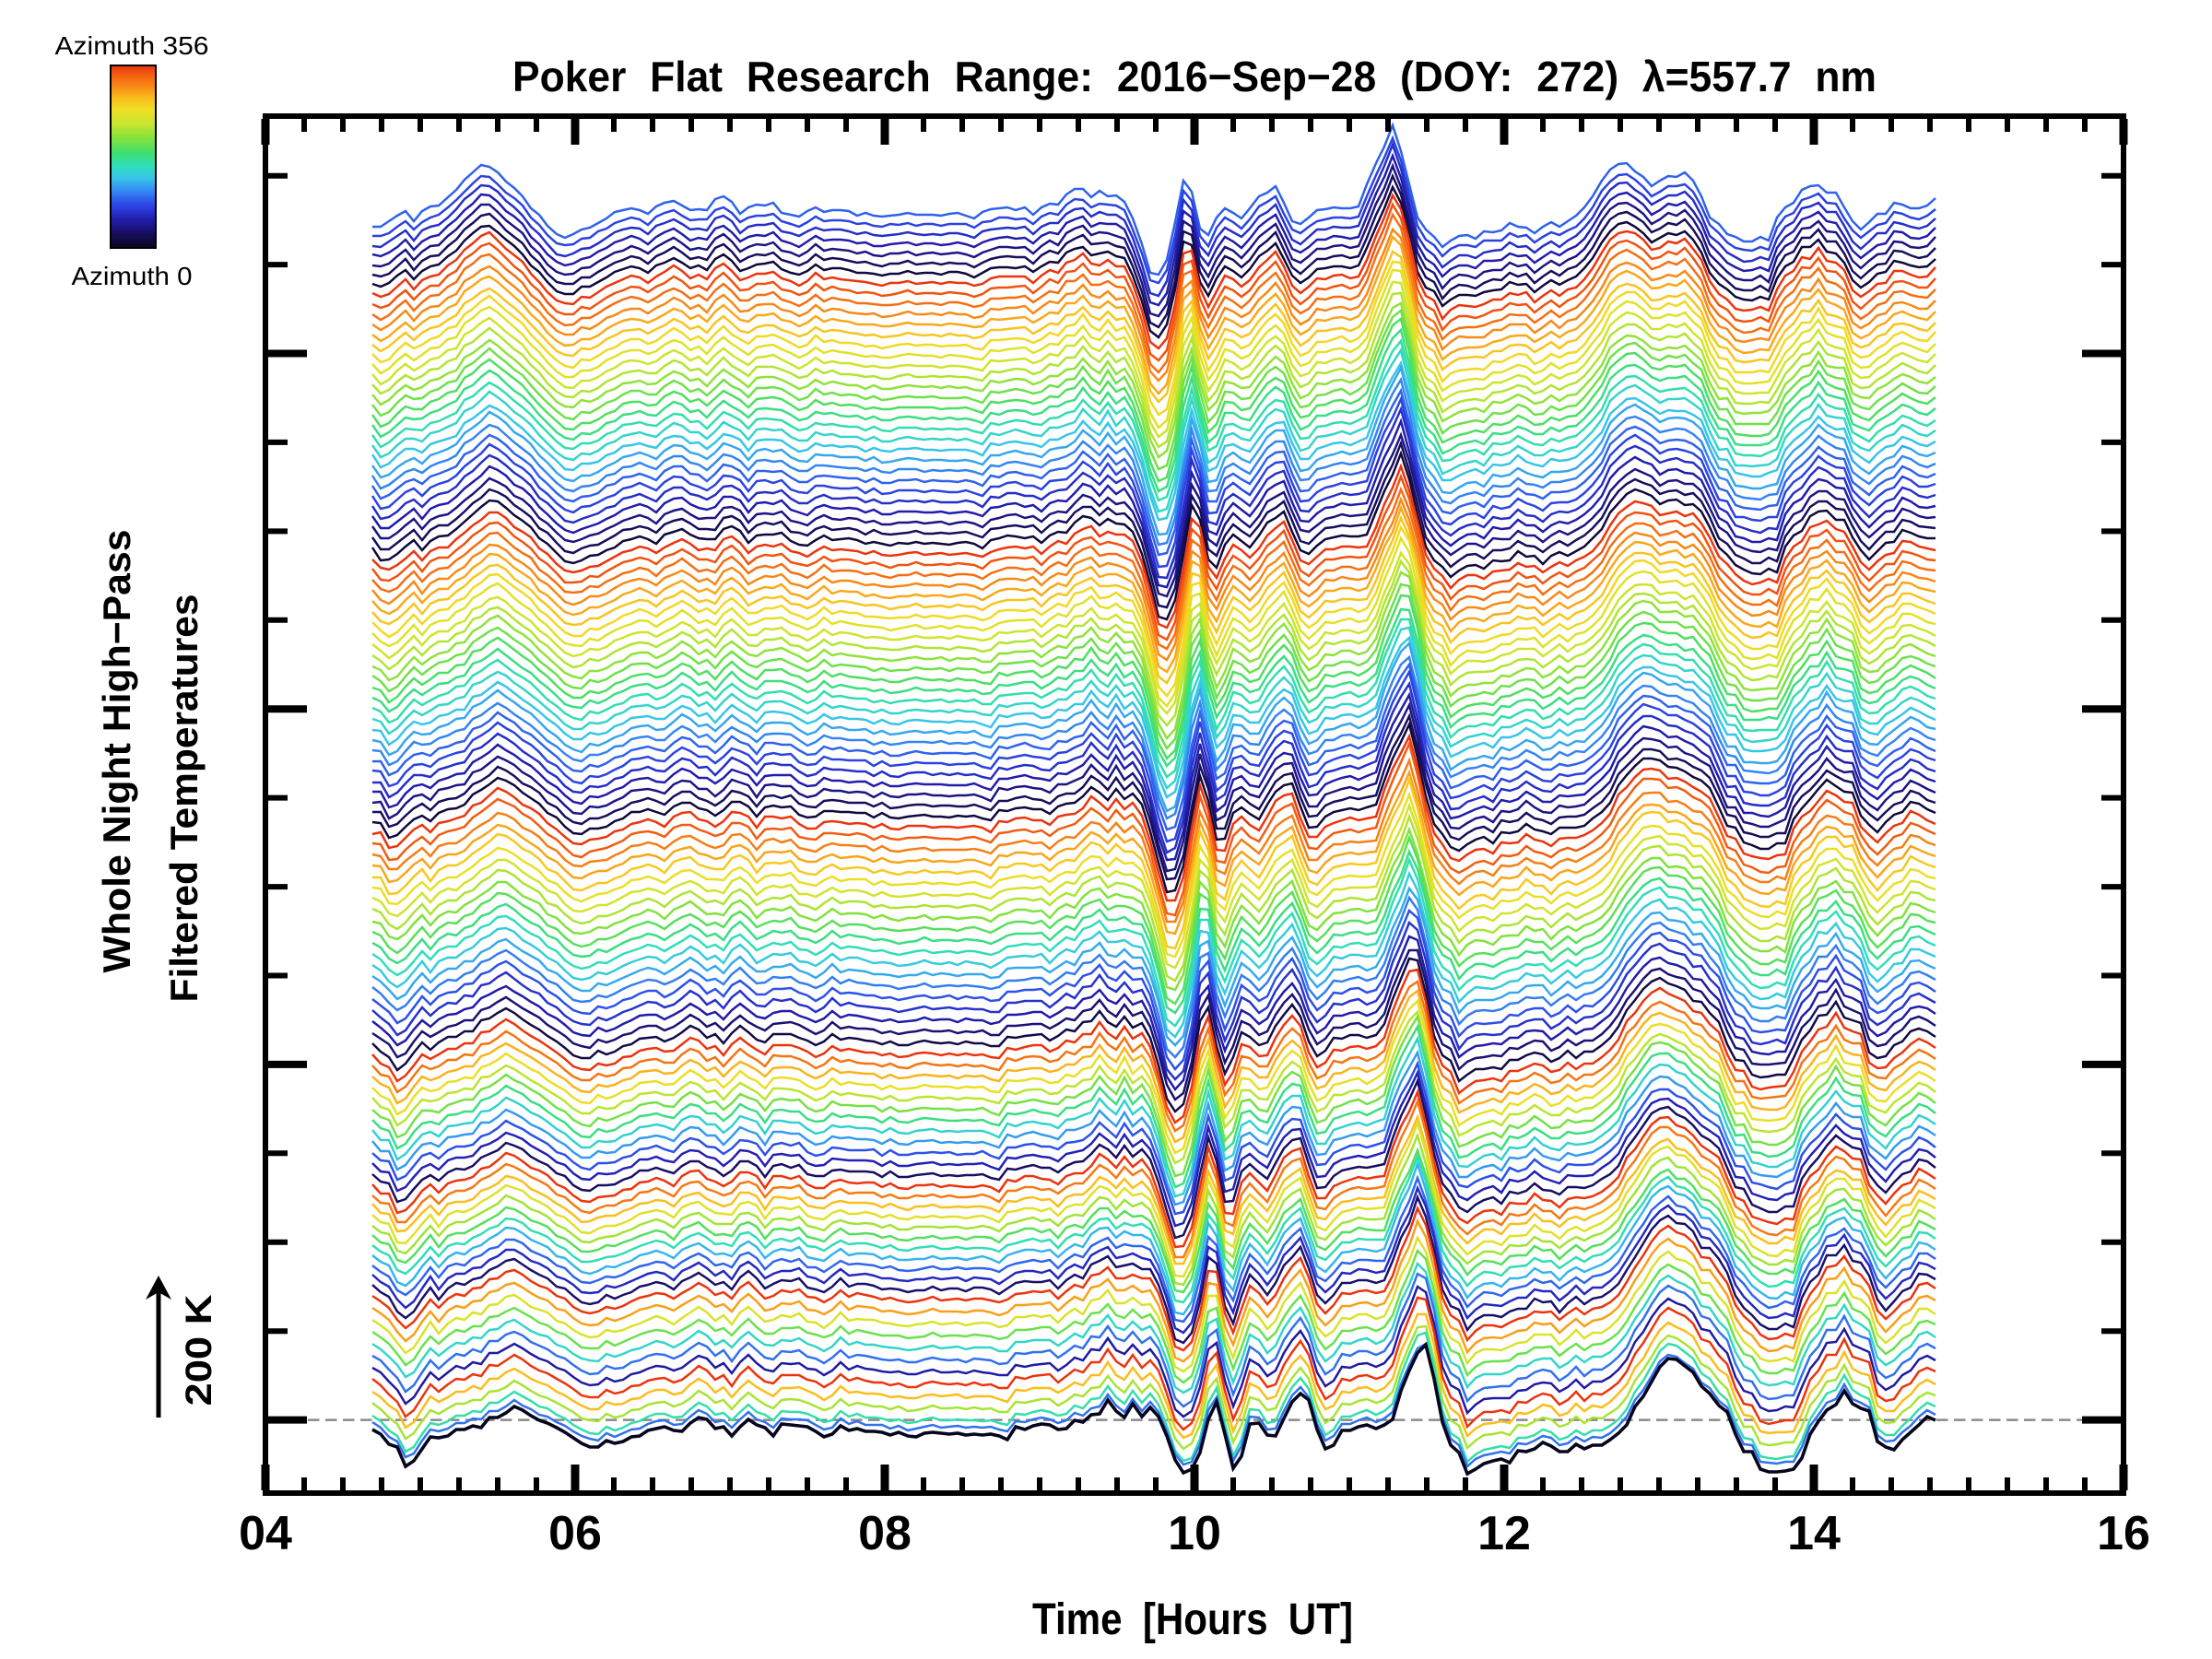 This screenshot has width=2212, height=1659. What do you see at coordinates (199, 1350) in the screenshot?
I see `svg-text: 200 K` at bounding box center [199, 1350].